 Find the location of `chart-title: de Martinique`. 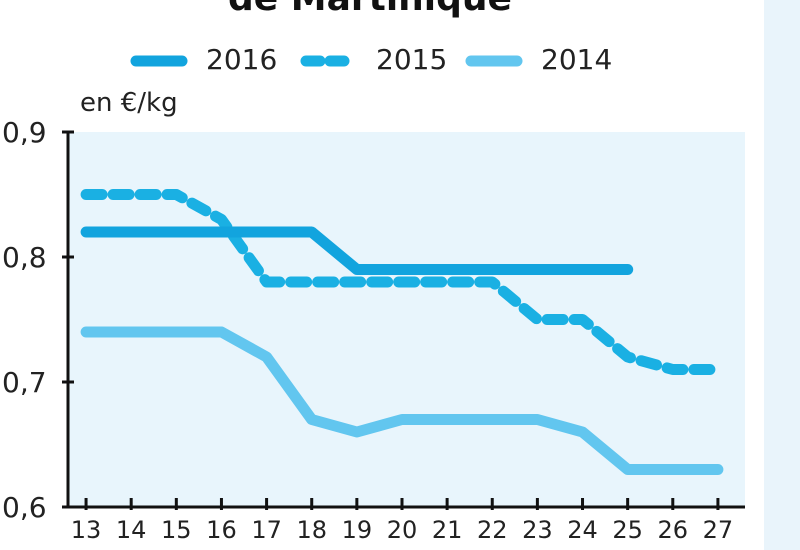

chart-title: de Martinique is located at coordinates (370, 9).